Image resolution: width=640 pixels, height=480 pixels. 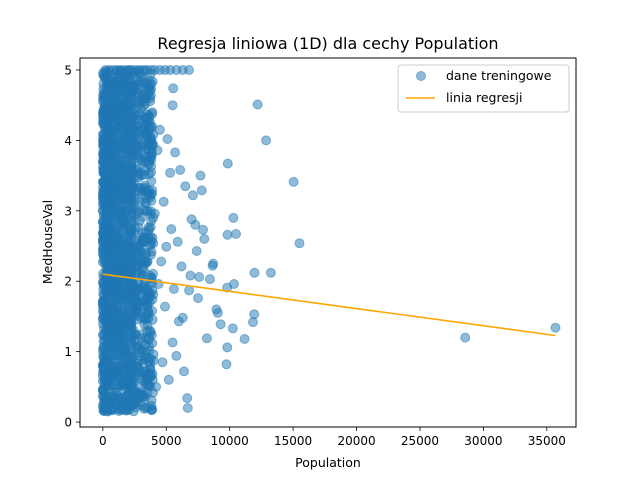 I want to click on x-tick-label: 0, so click(x=103, y=441).